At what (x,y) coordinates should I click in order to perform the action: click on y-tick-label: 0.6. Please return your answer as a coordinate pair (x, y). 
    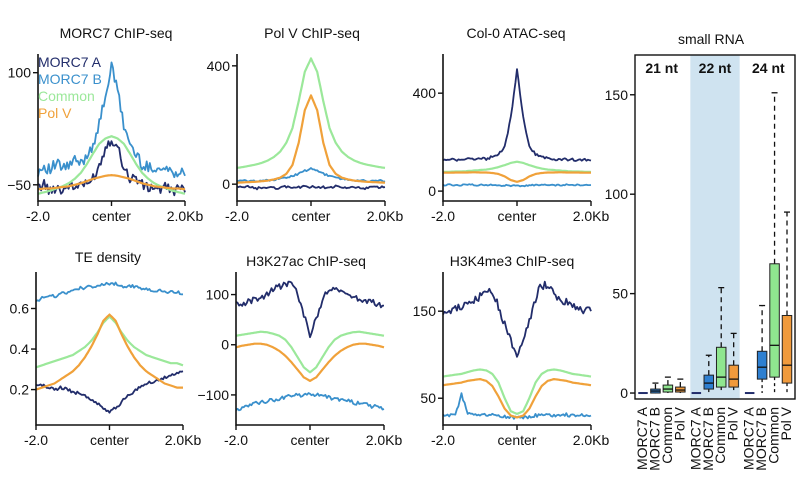
    Looking at the image, I should click on (20, 308).